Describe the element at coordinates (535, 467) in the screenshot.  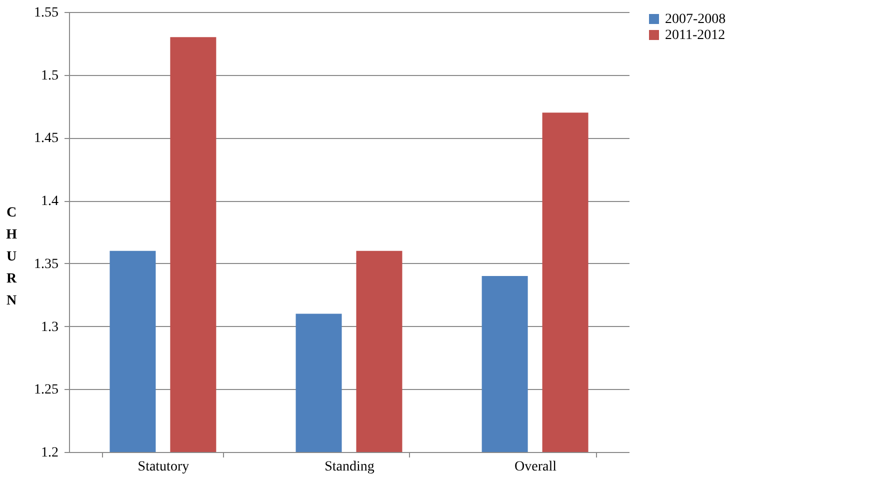
I see `x-tick-label: Overall` at that location.